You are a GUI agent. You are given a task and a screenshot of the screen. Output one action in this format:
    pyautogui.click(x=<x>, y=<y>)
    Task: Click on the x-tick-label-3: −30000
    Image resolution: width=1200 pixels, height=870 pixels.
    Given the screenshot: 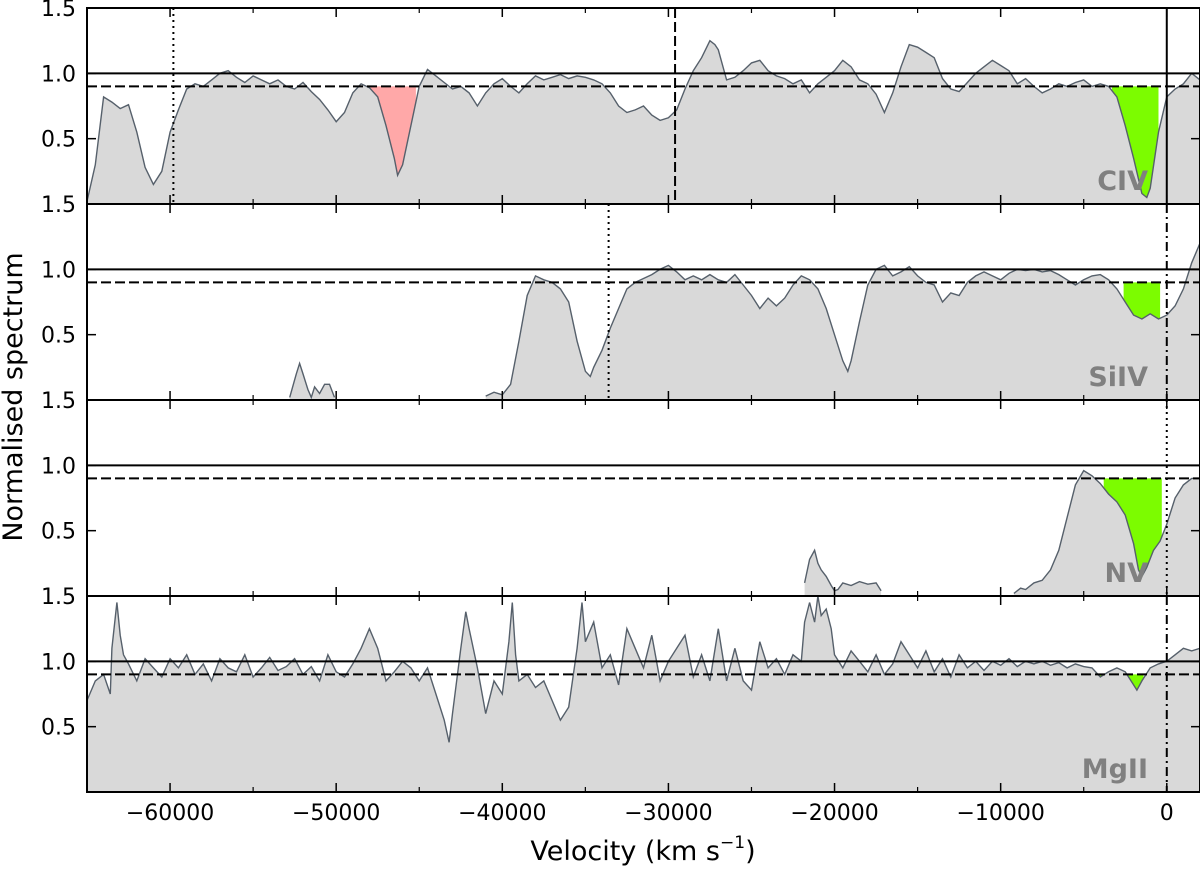 What is the action you would take?
    pyautogui.click(x=668, y=813)
    